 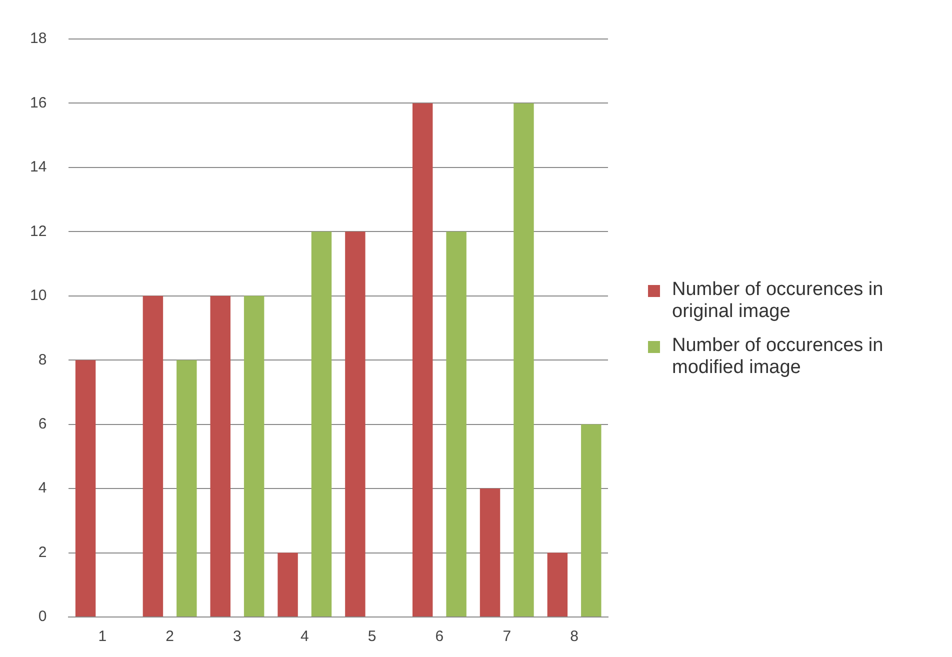 I want to click on y-tick-label: 2, so click(x=42, y=552).